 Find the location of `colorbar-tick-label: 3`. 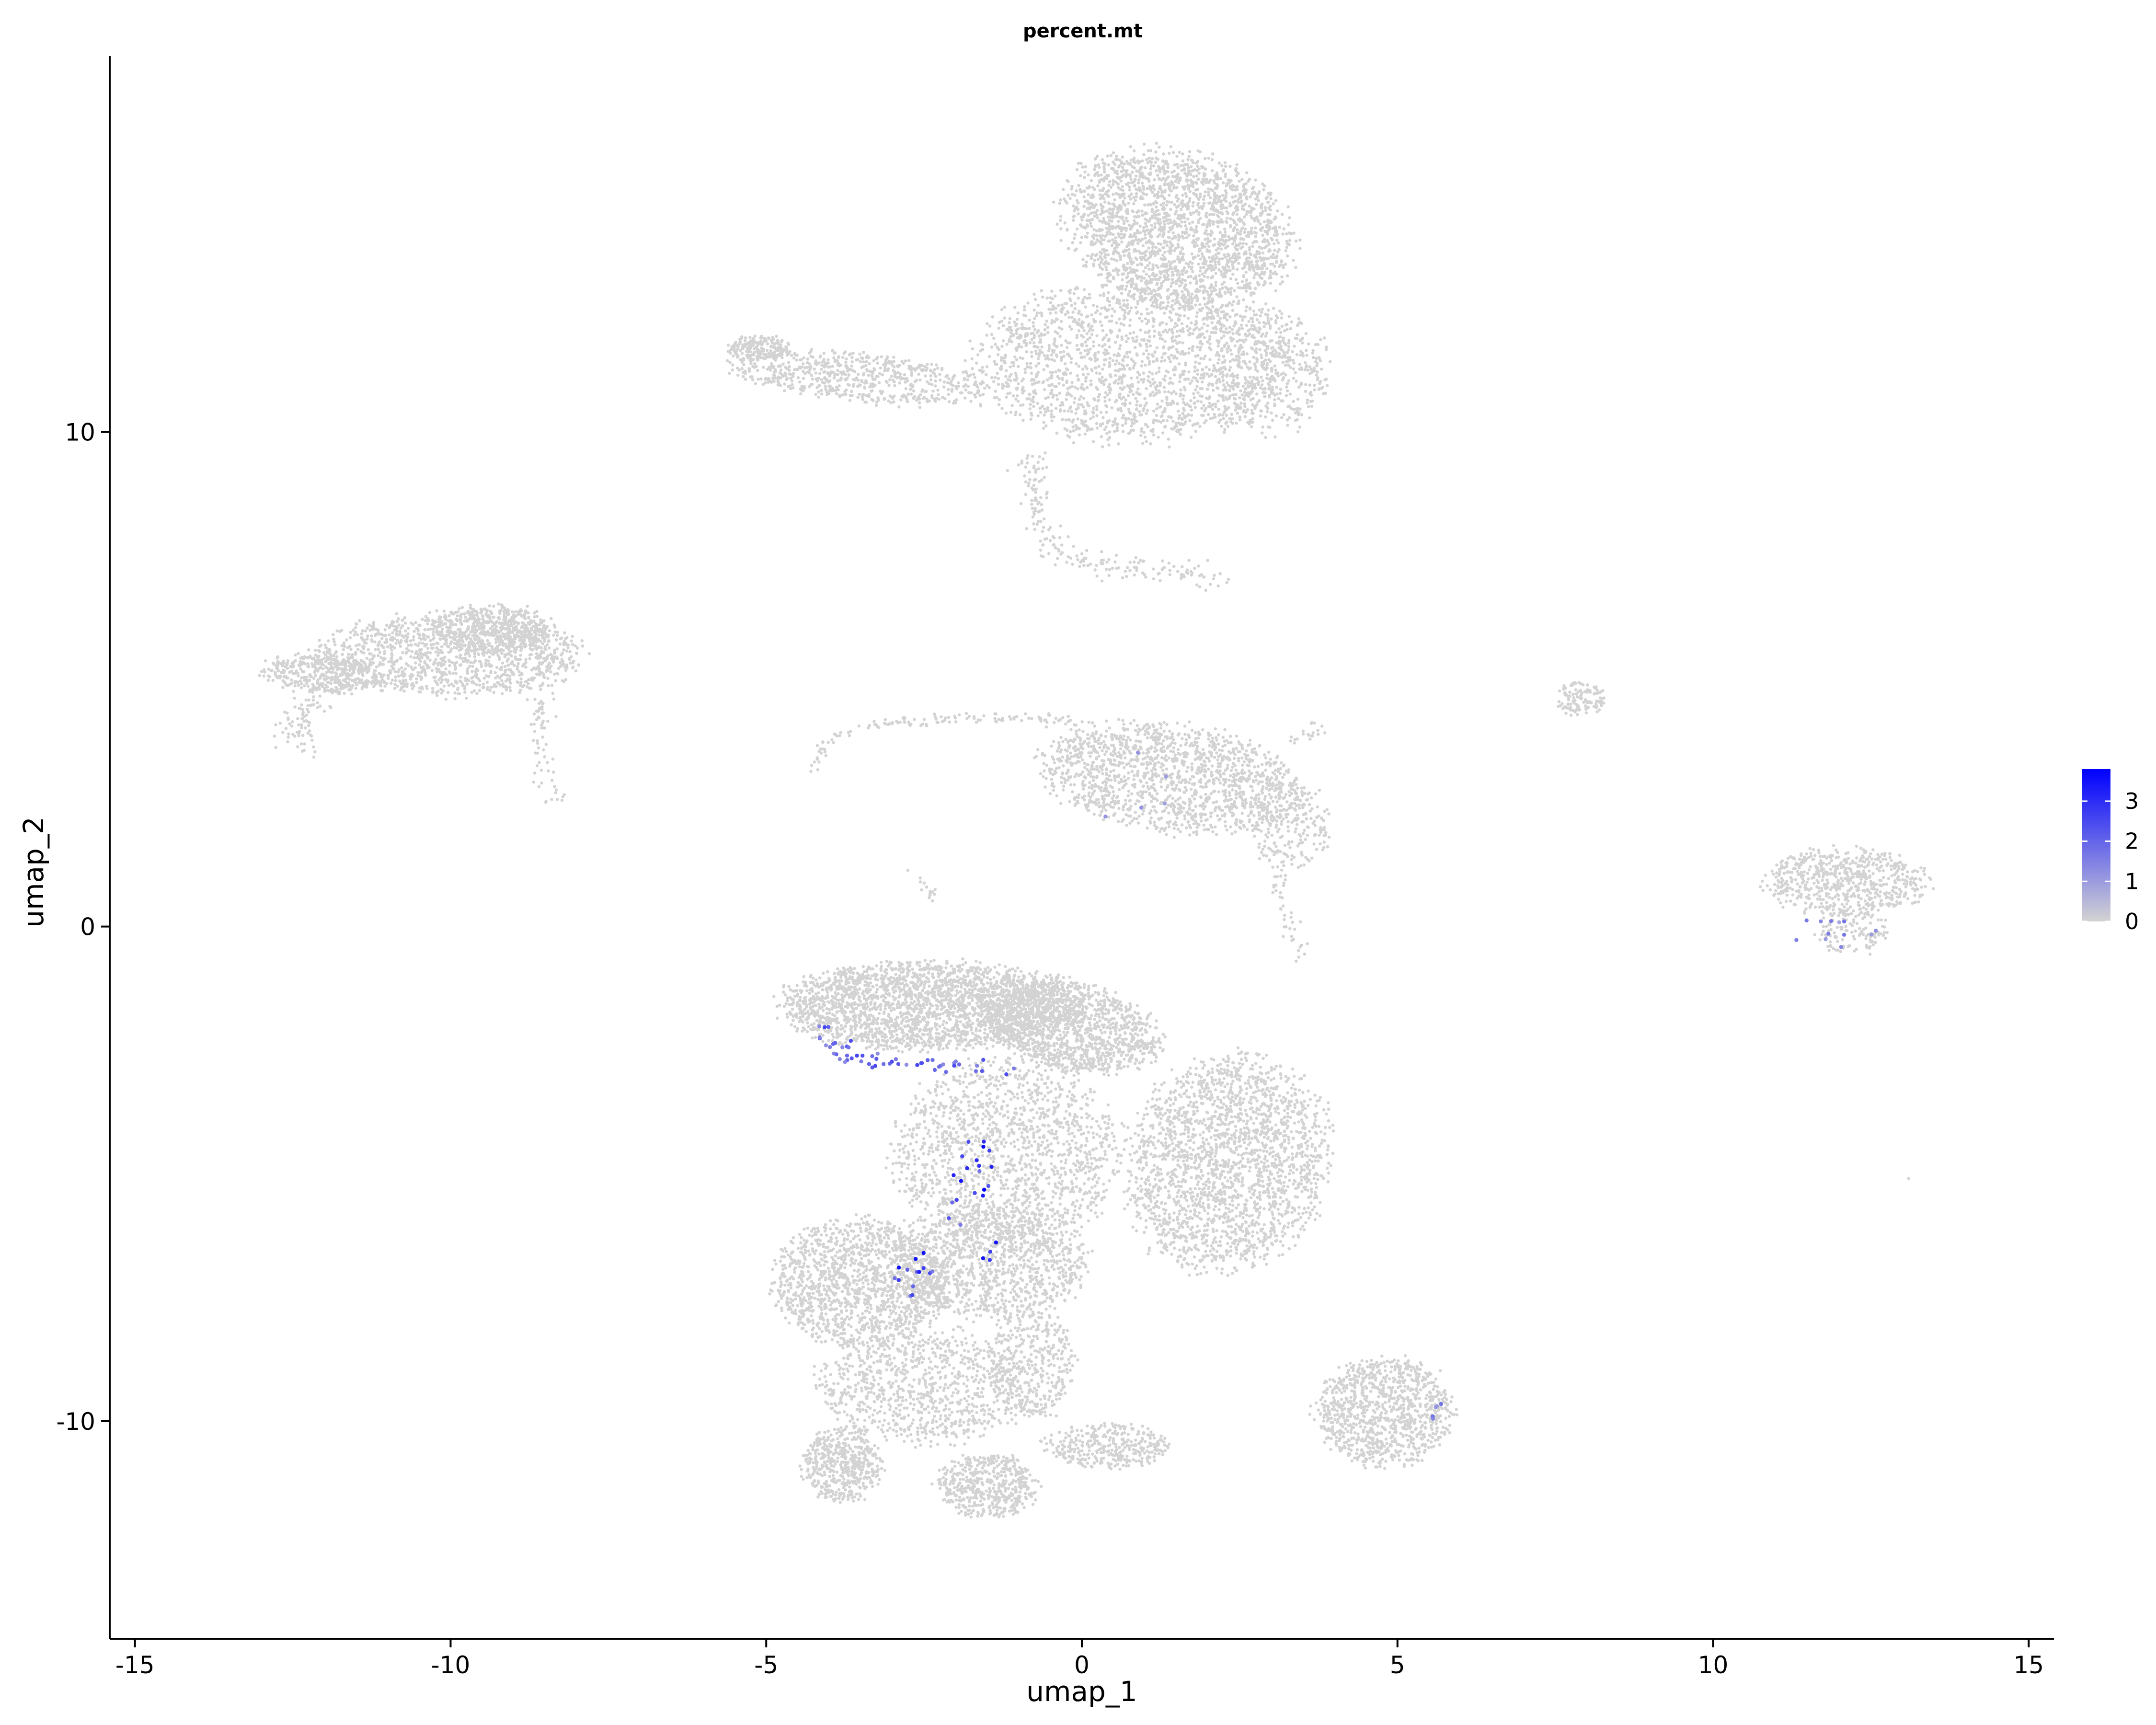

colorbar-tick-label: 3 is located at coordinates (2132, 801).